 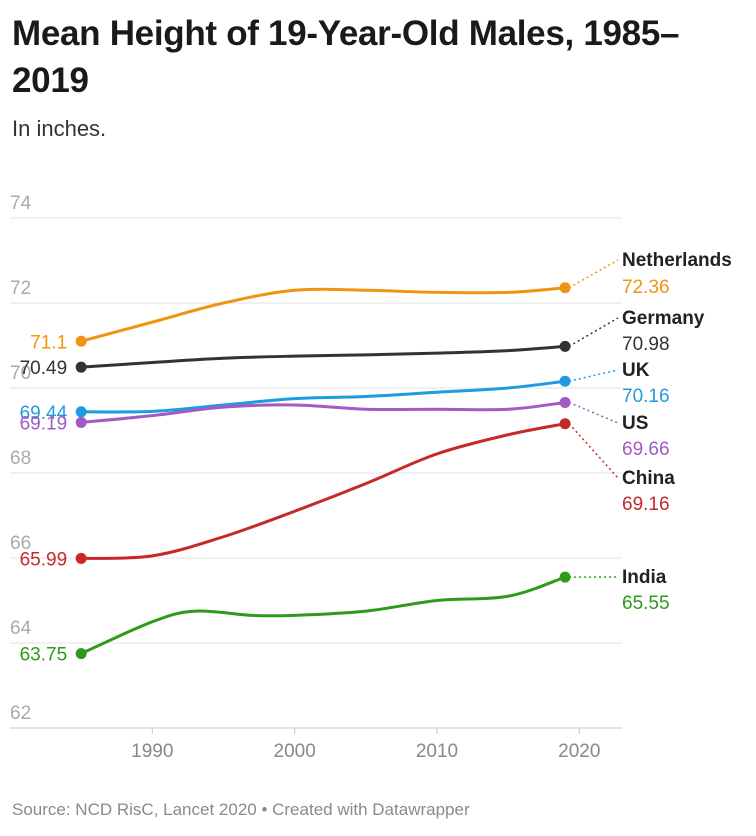 I want to click on connector-china, so click(x=593, y=451).